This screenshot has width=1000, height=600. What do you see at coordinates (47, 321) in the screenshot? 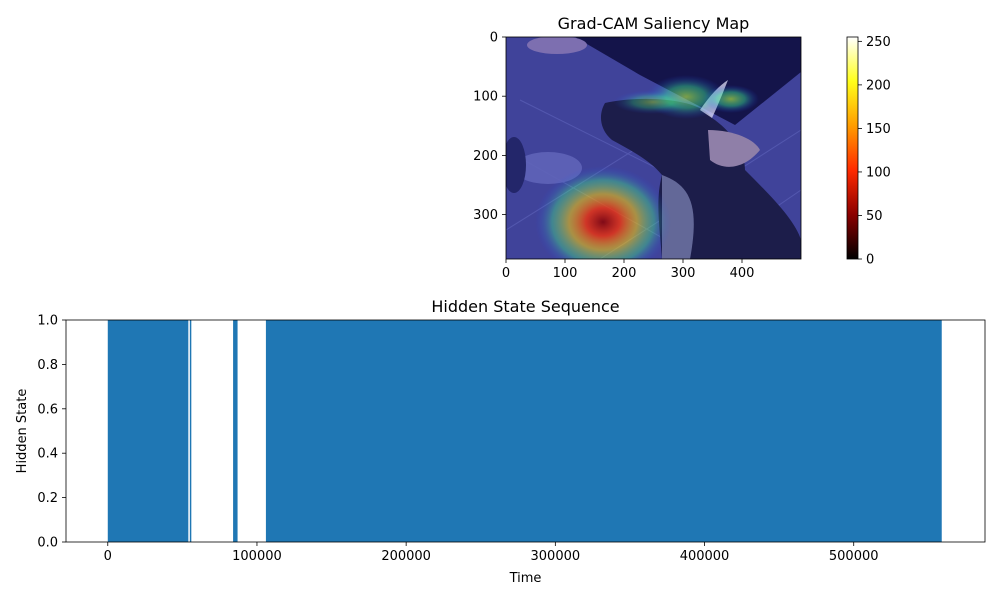
I see `y-tick-label: 1.0` at bounding box center [47, 321].